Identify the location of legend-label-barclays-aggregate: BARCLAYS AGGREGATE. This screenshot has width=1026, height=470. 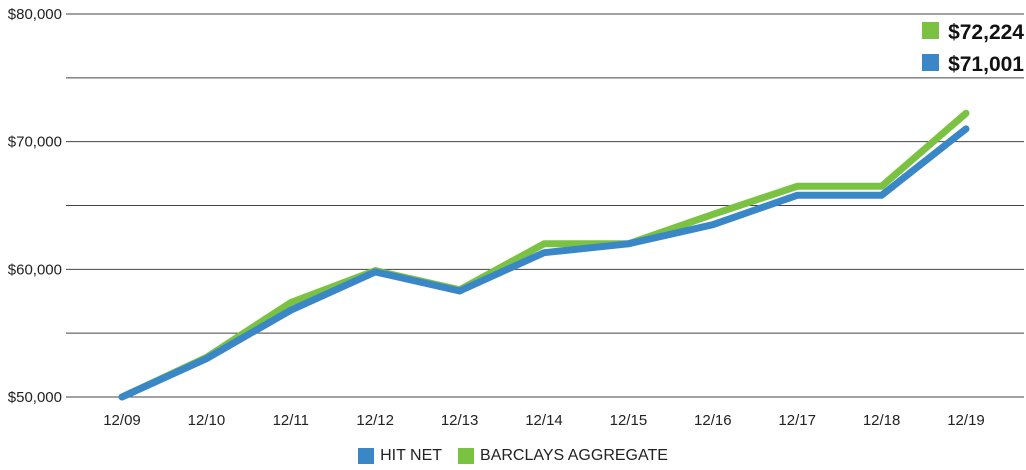
(574, 455).